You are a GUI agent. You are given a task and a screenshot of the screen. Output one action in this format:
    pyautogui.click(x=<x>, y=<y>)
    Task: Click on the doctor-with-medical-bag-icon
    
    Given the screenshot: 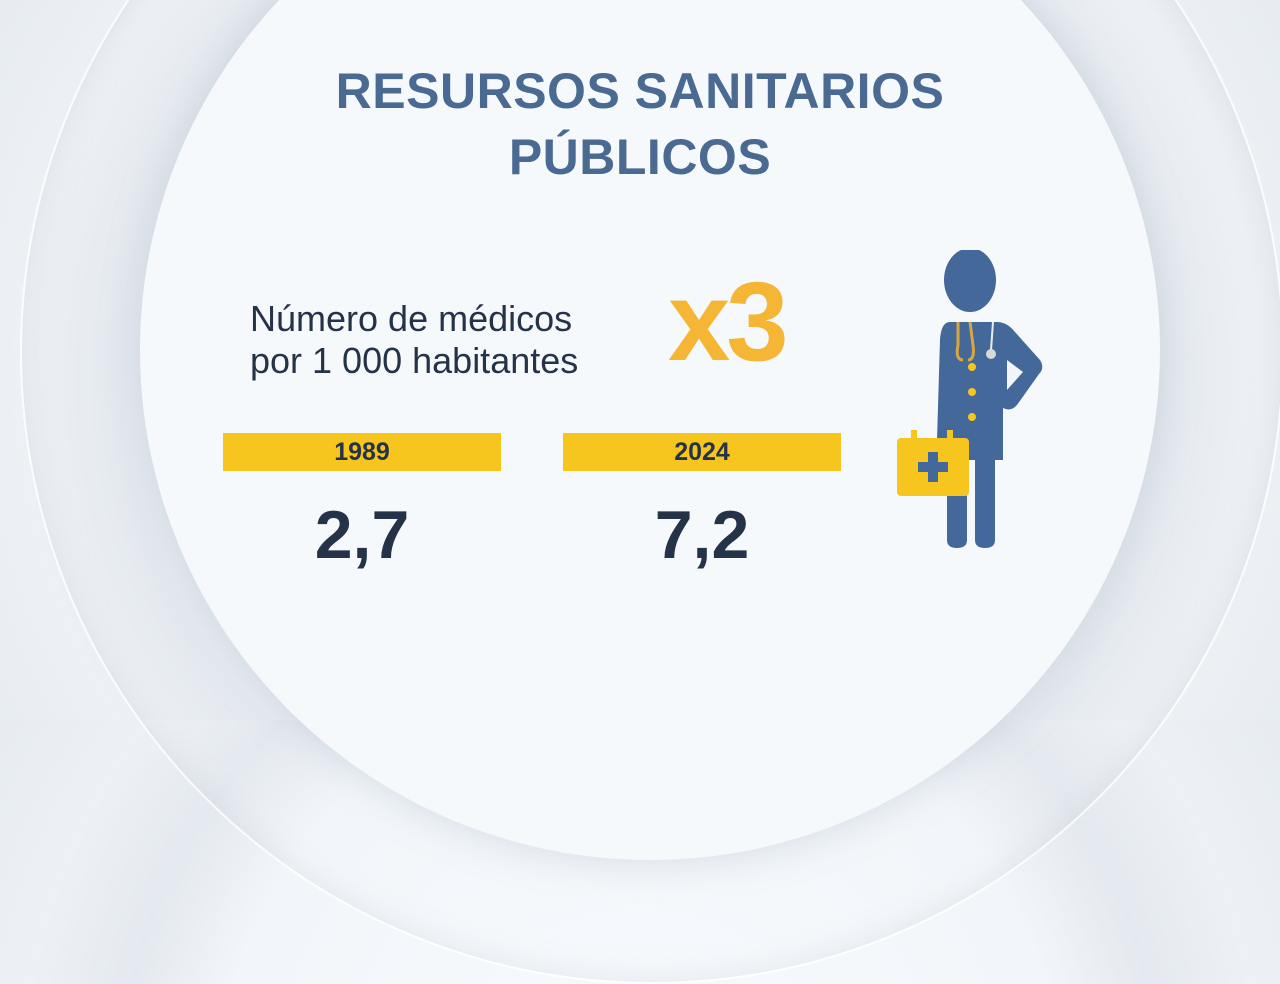 What is the action you would take?
    pyautogui.click(x=975, y=401)
    